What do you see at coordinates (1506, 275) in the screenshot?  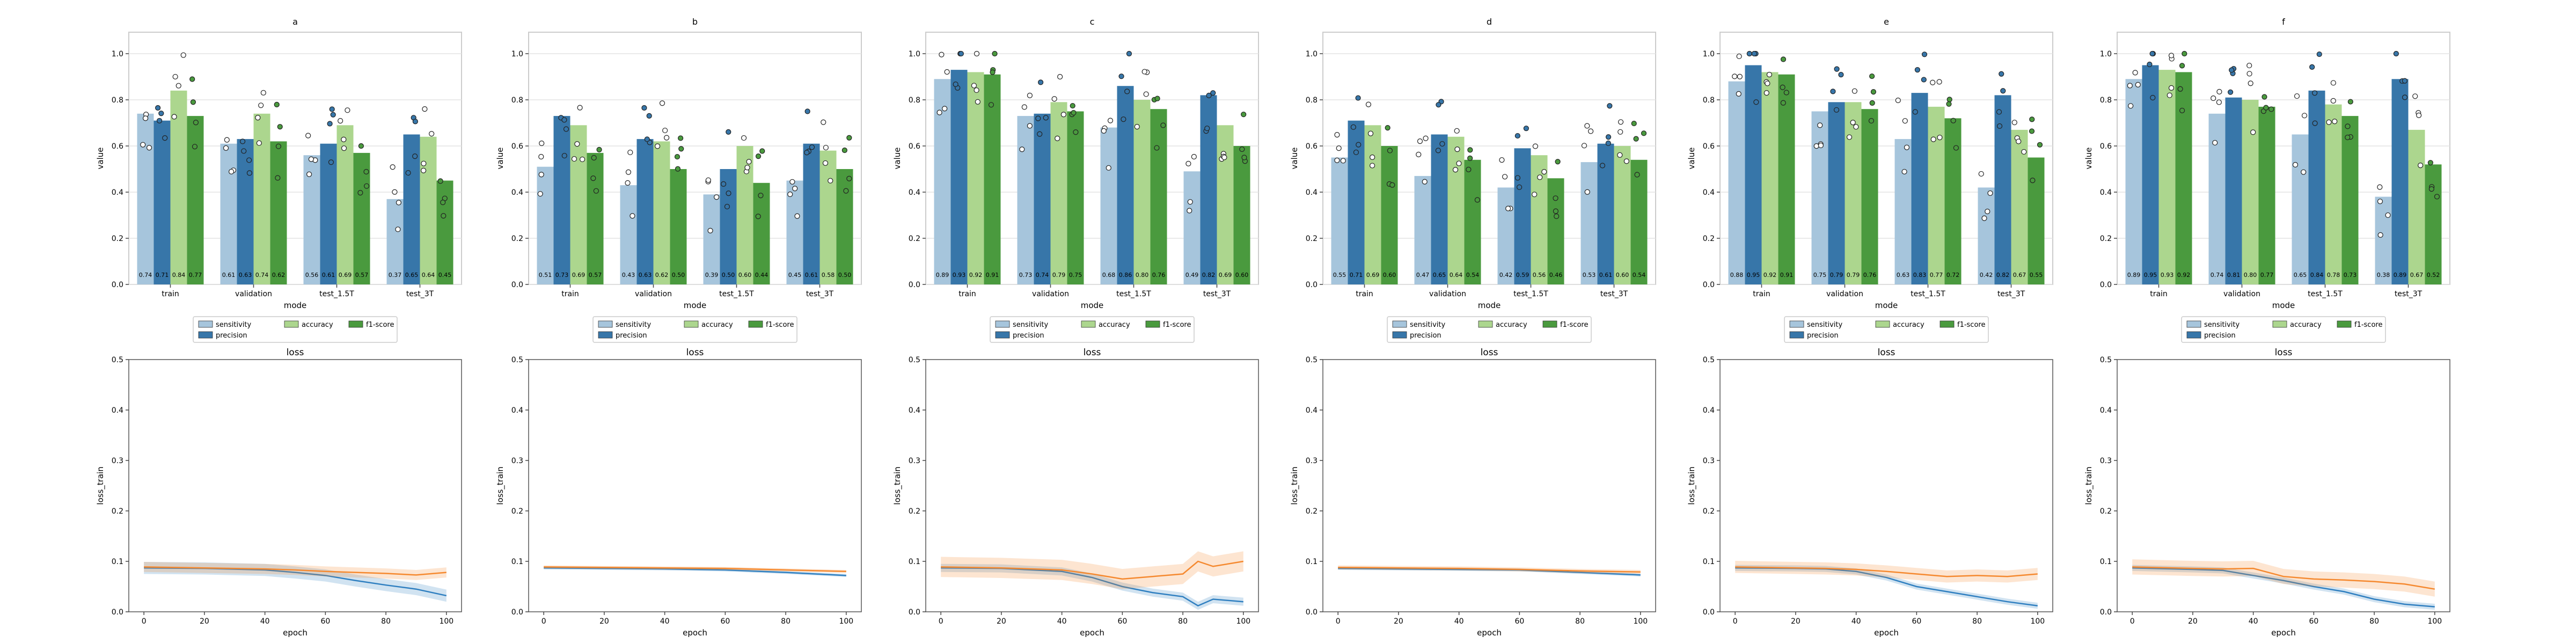 I see `bar-value-label: 0.42` at bounding box center [1506, 275].